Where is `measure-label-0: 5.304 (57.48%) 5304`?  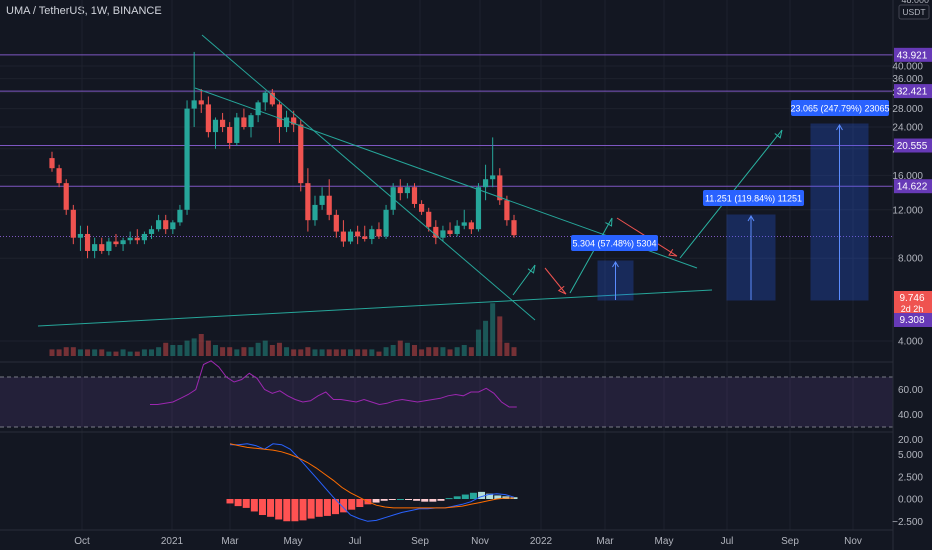 measure-label-0: 5.304 (57.48%) 5304 is located at coordinates (614, 244).